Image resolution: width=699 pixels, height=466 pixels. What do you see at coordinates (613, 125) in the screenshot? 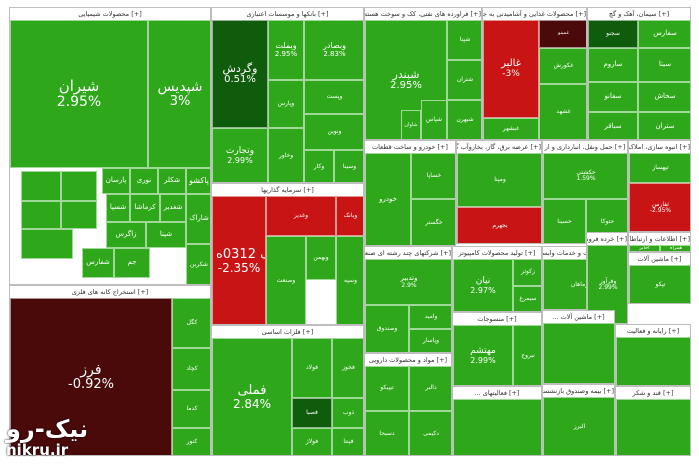
I see `stock-tile: سباقر` at bounding box center [613, 125].